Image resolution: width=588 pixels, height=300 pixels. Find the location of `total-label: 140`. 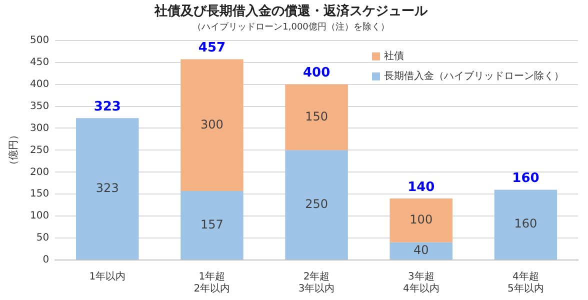

total-label: 140 is located at coordinates (421, 187).